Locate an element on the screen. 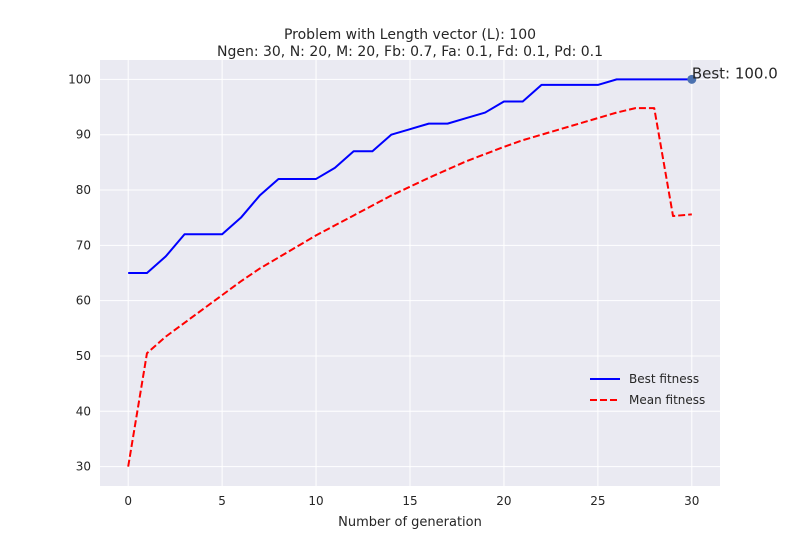  legend-label: Mean fitness is located at coordinates (667, 400).